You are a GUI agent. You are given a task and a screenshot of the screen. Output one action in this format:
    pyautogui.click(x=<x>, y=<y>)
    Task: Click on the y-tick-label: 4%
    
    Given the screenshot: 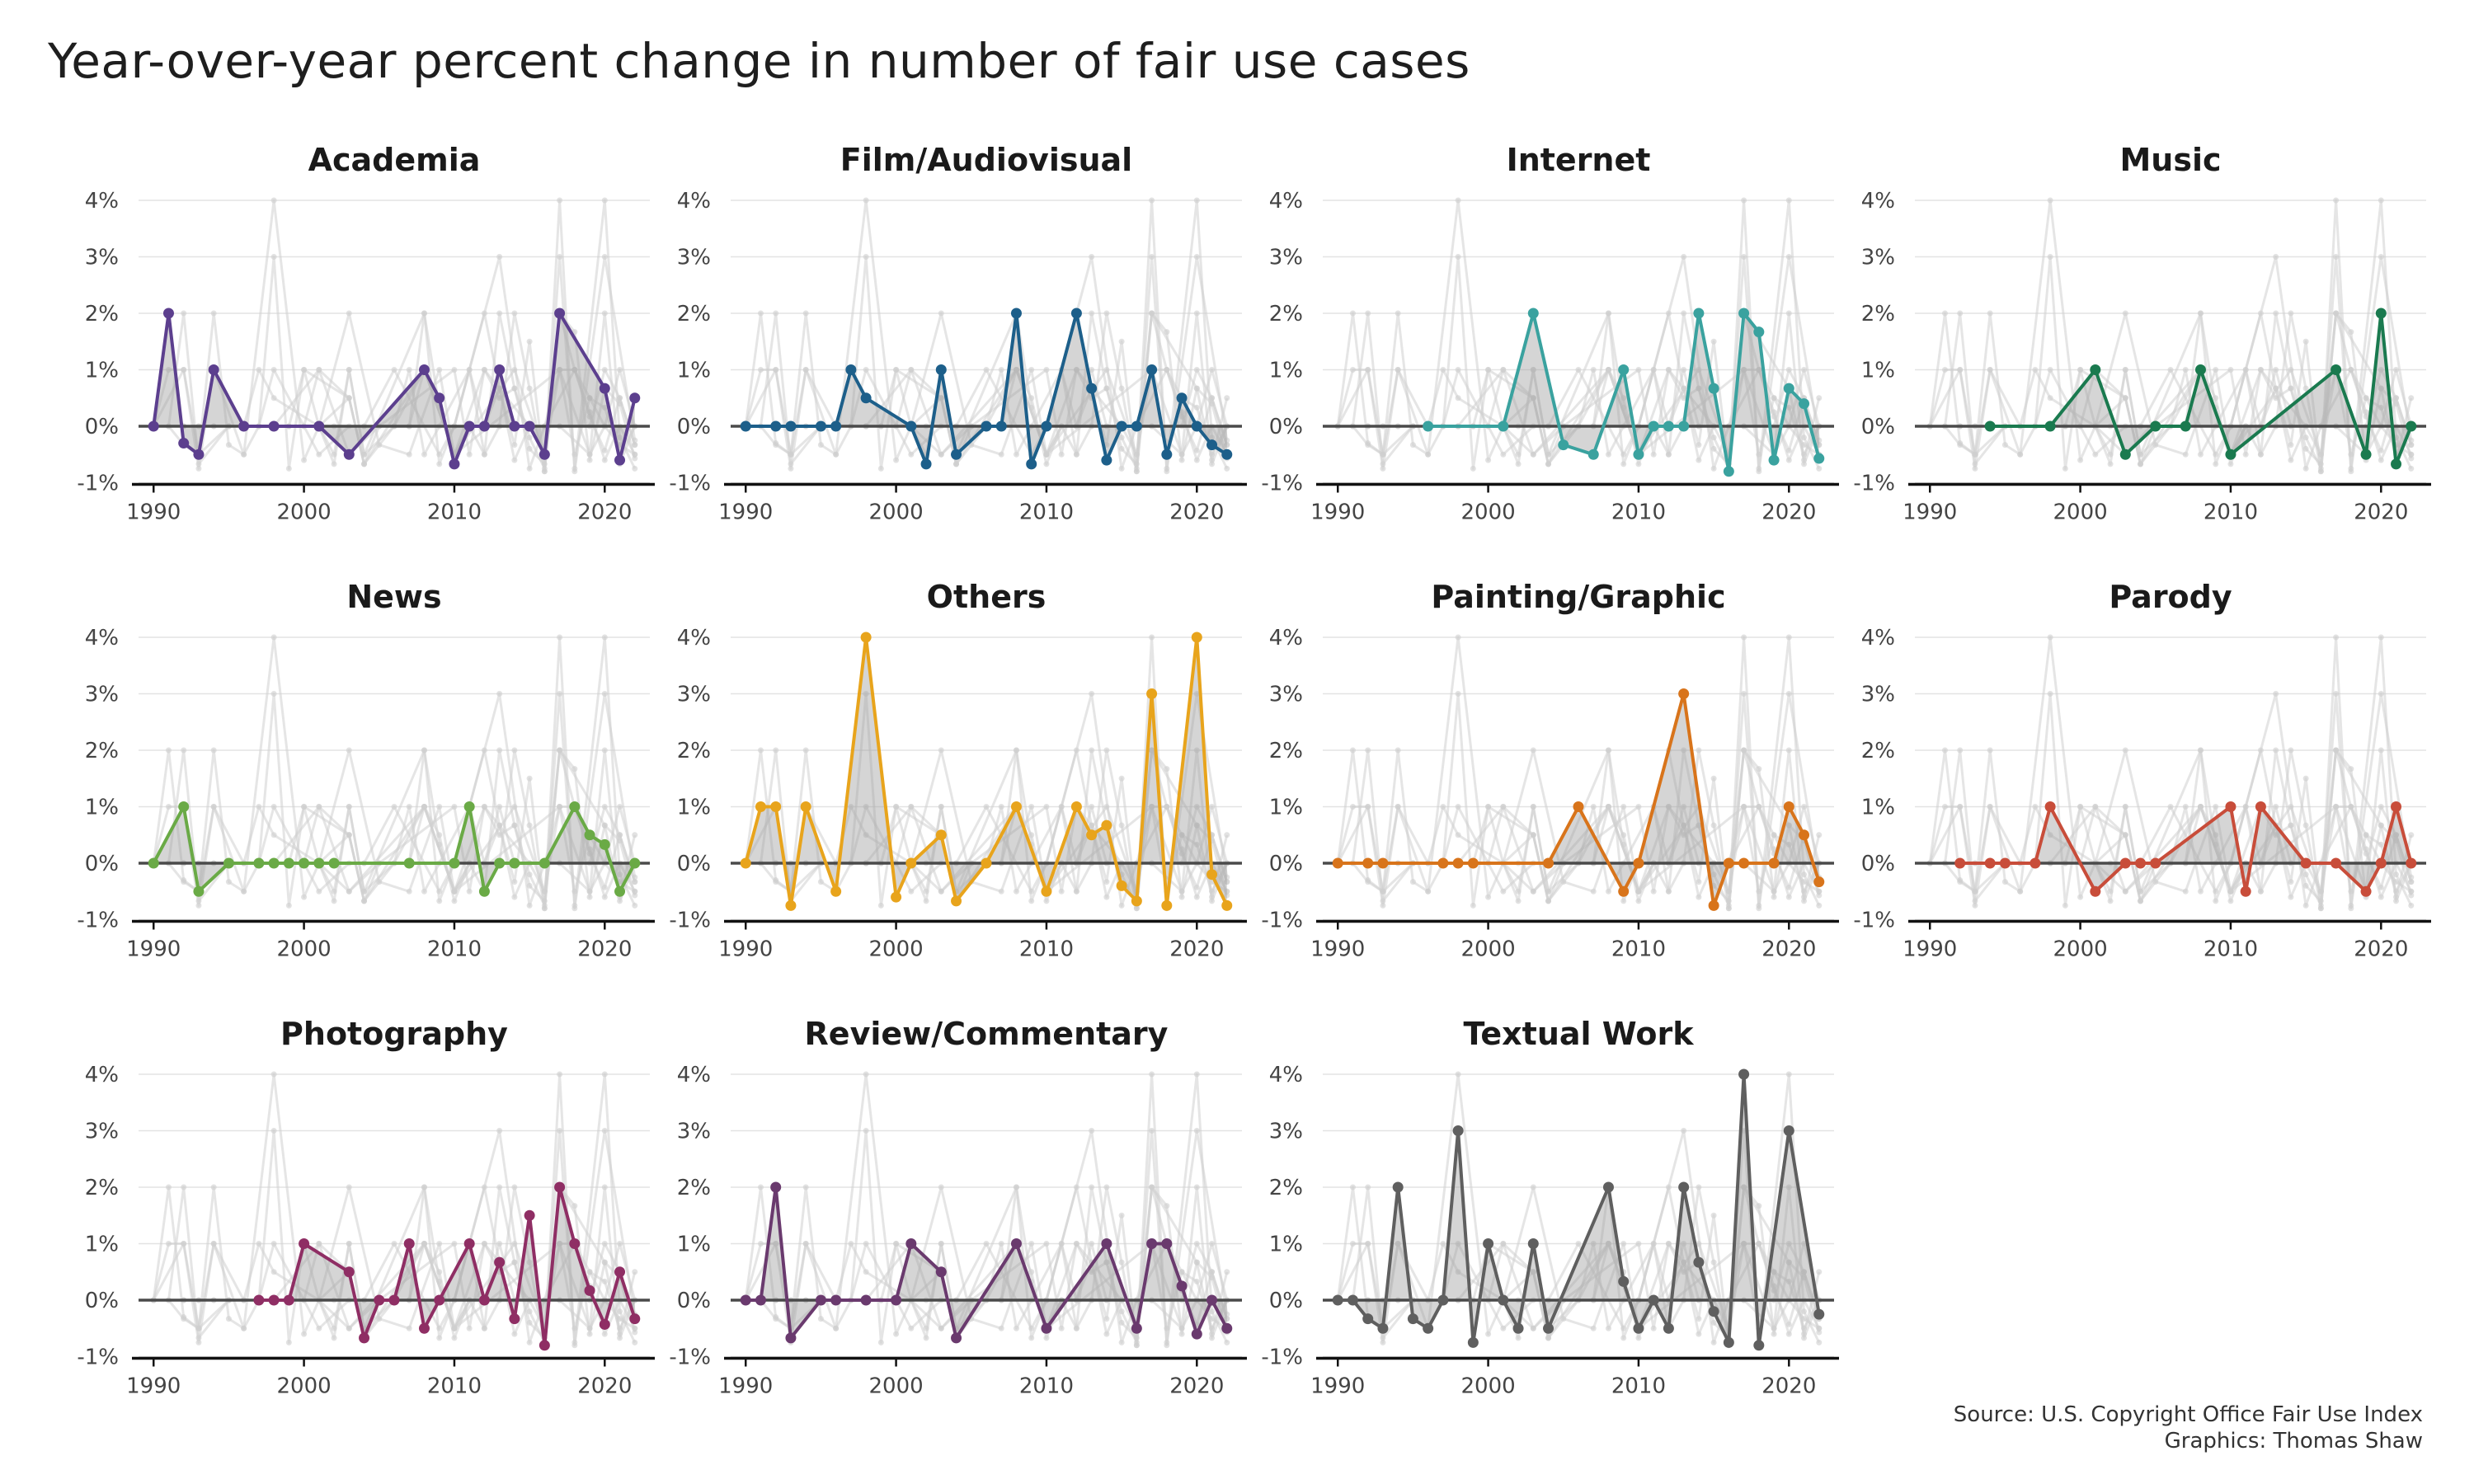 What is the action you would take?
    pyautogui.click(x=102, y=1075)
    